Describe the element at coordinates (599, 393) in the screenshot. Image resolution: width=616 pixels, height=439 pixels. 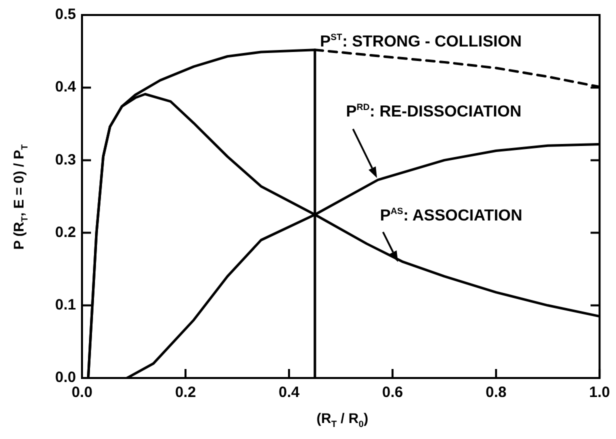
I see `x-tick-label: 1.0` at that location.